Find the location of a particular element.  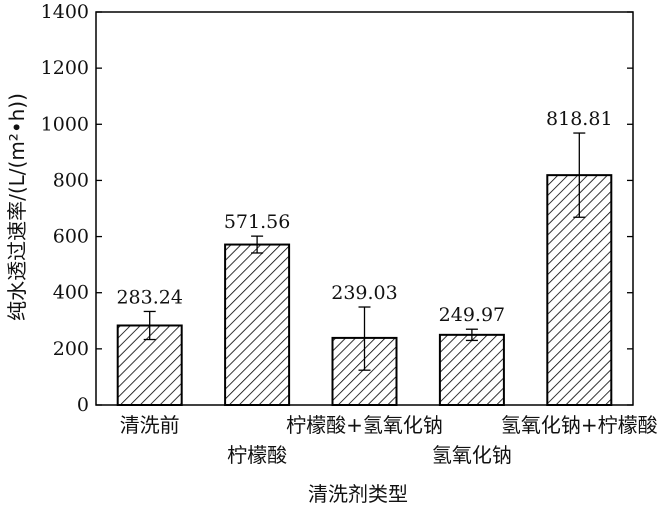

y-tick-label: 200 is located at coordinates (71, 349).